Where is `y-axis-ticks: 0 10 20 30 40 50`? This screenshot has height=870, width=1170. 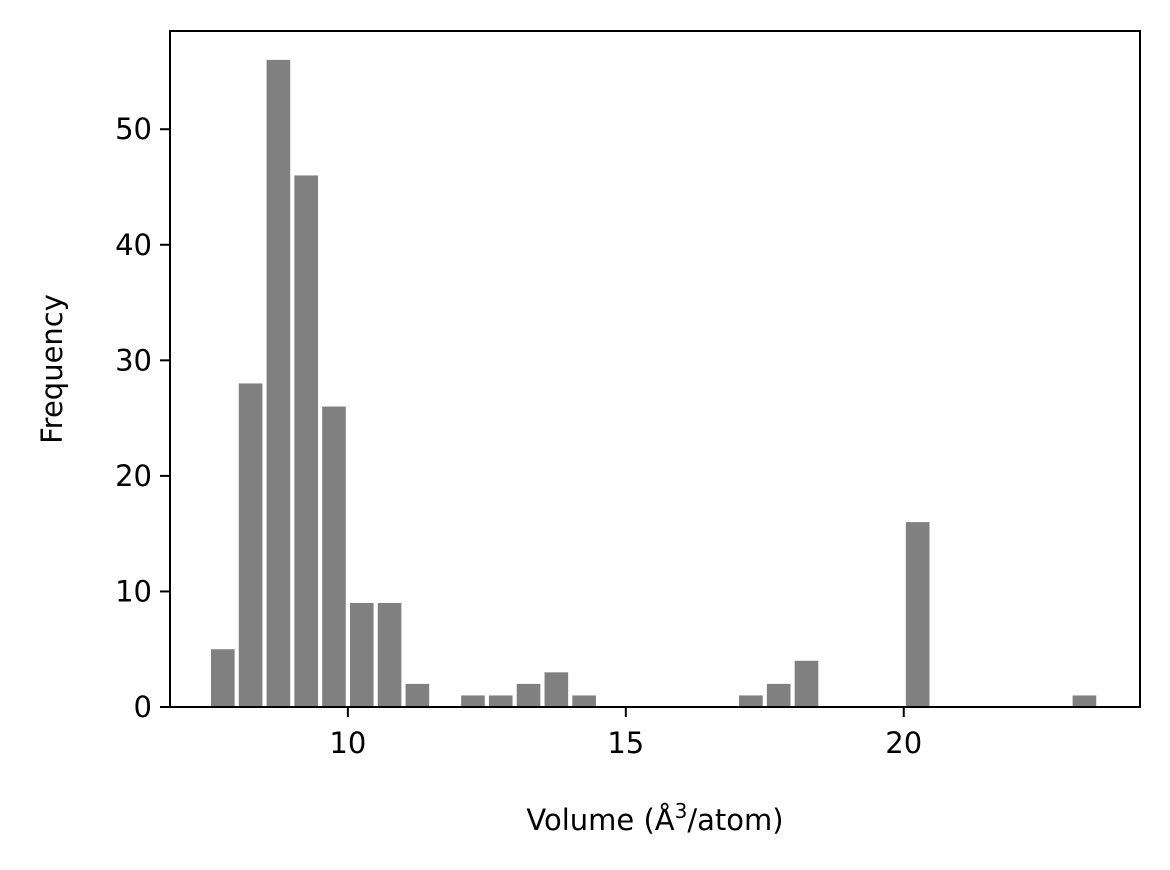 y-axis-ticks: 0 10 20 30 40 50 is located at coordinates (142, 418).